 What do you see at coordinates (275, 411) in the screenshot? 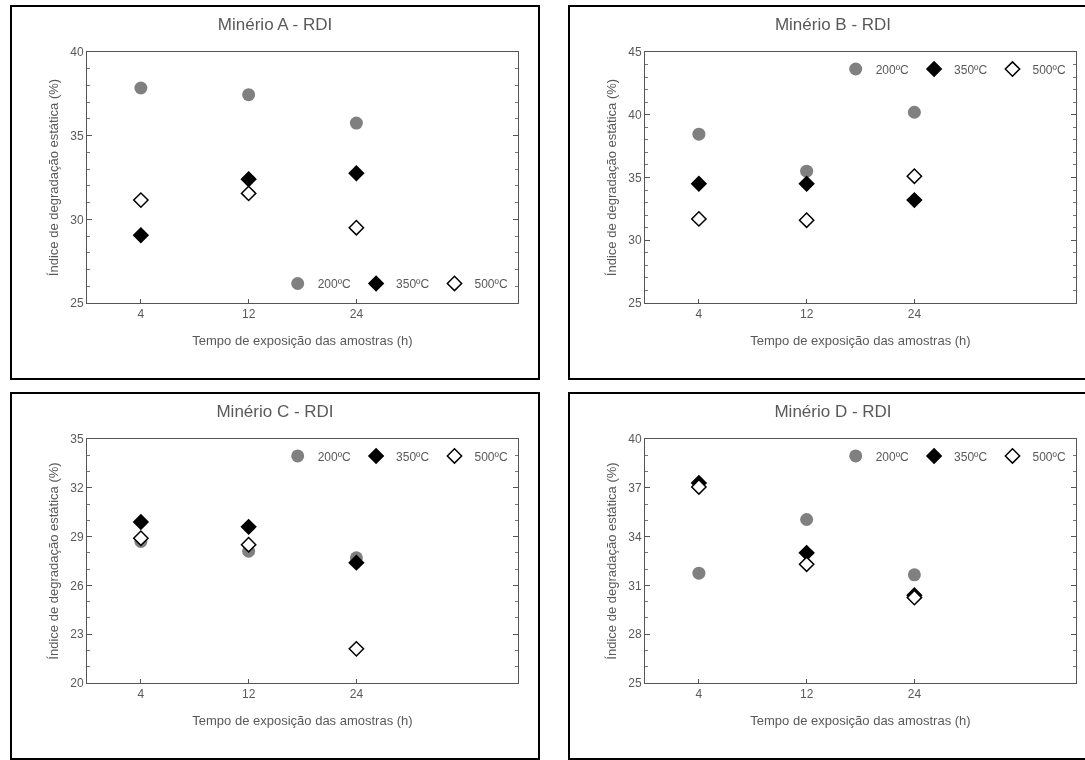
I see `chart-title: Minério C - RDI` at bounding box center [275, 411].